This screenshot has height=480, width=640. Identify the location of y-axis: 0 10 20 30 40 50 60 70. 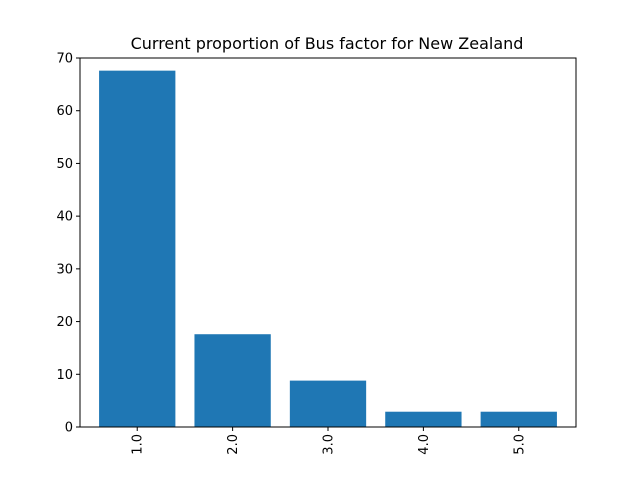
(68, 244).